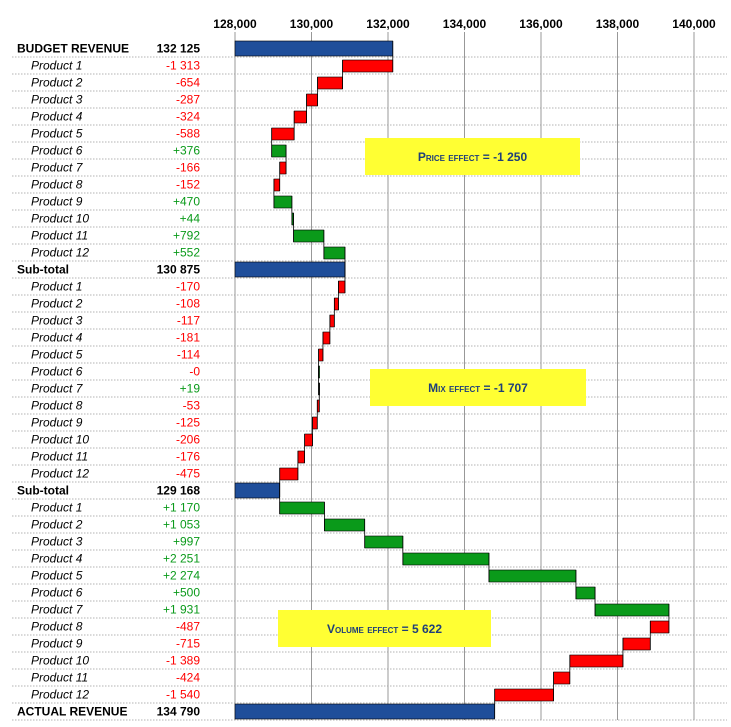  I want to click on row-value: -715, so click(188, 644).